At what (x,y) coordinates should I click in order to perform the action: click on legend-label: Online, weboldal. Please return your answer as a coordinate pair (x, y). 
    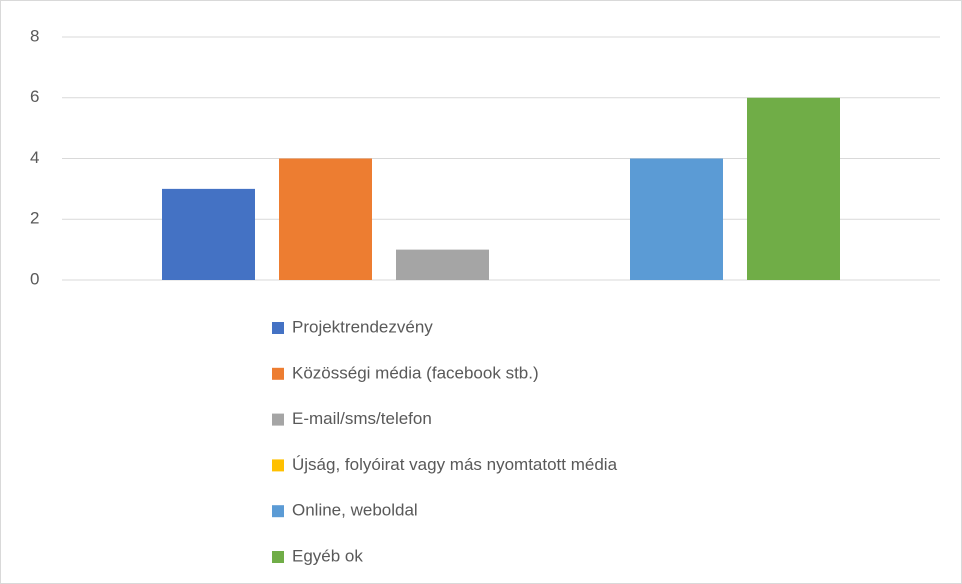
    Looking at the image, I should click on (355, 510).